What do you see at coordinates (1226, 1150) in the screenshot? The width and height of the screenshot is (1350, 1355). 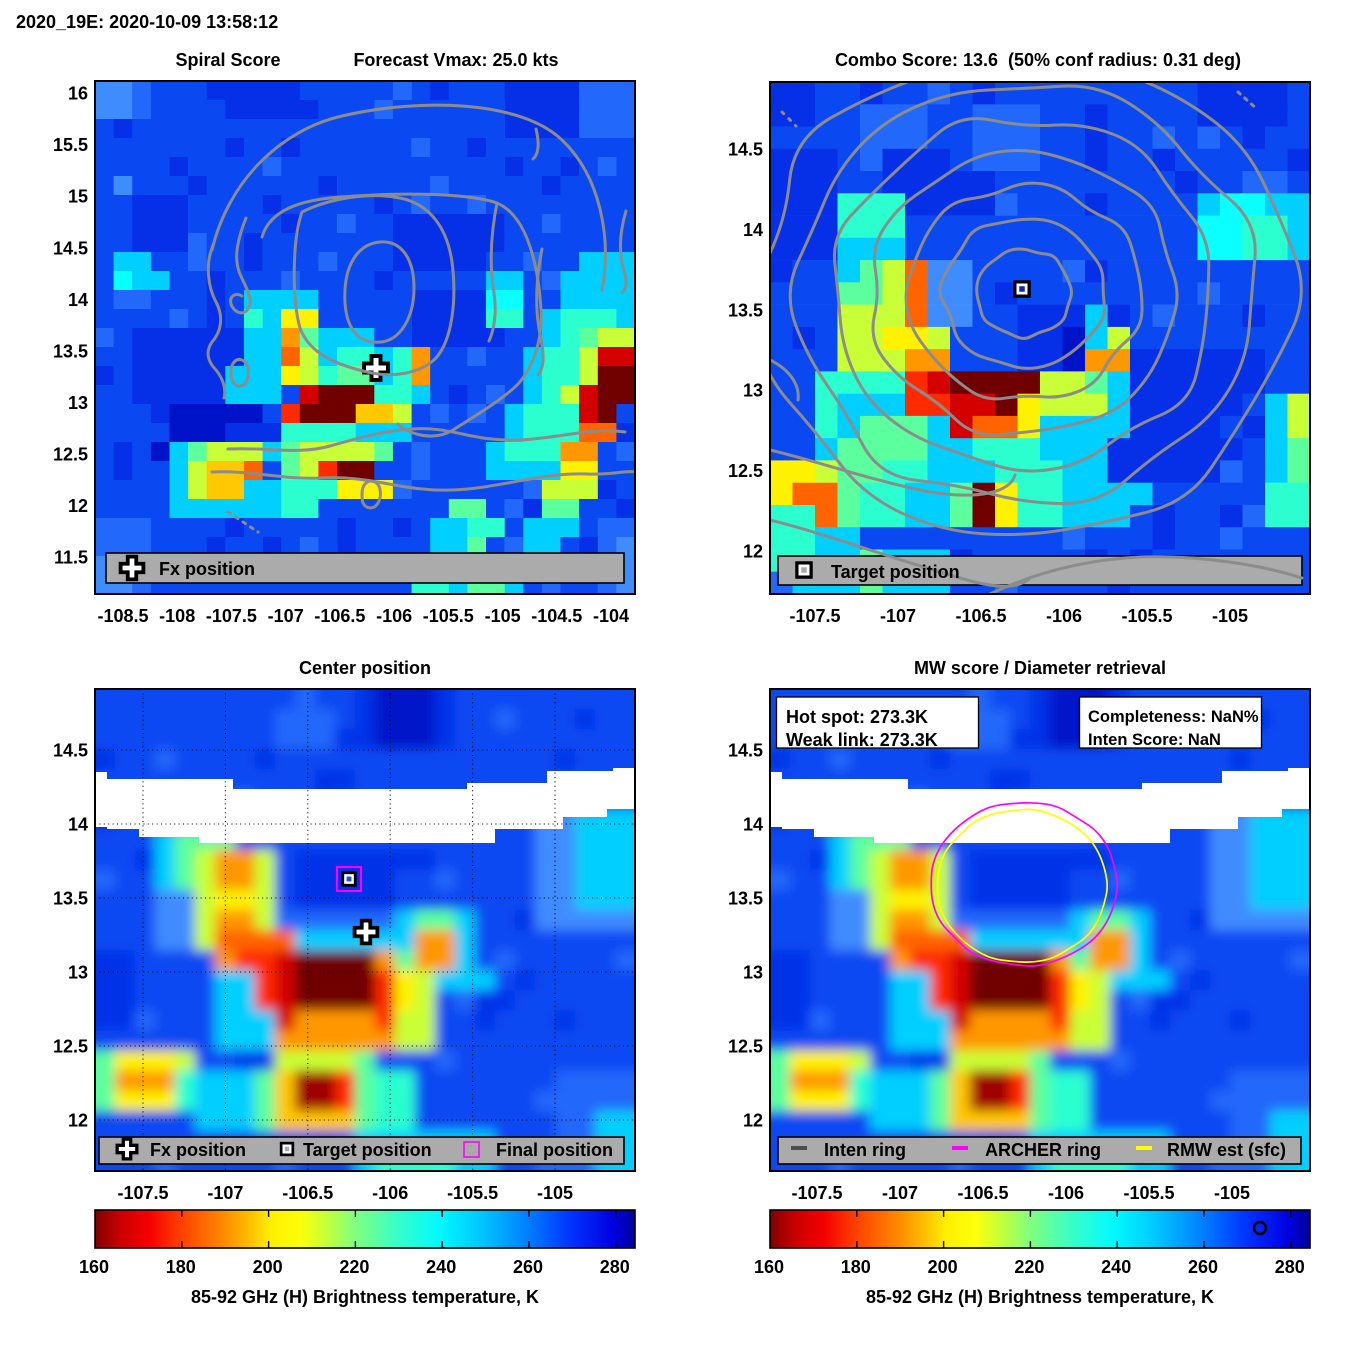 I see `svg-text: RMW est (sfc)` at bounding box center [1226, 1150].